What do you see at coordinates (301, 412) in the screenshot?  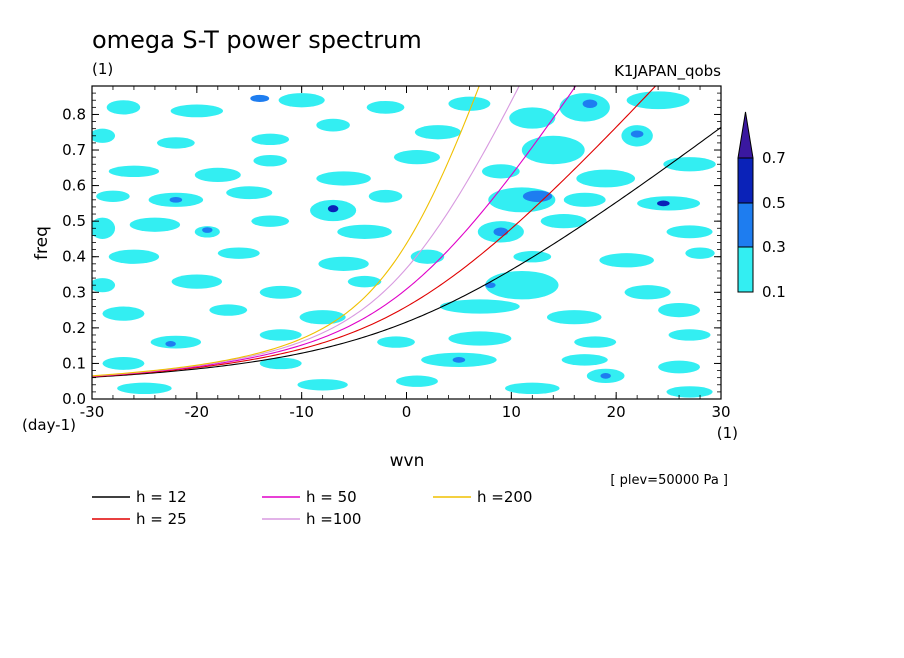 I see `x-tick-label-2: -10` at bounding box center [301, 412].